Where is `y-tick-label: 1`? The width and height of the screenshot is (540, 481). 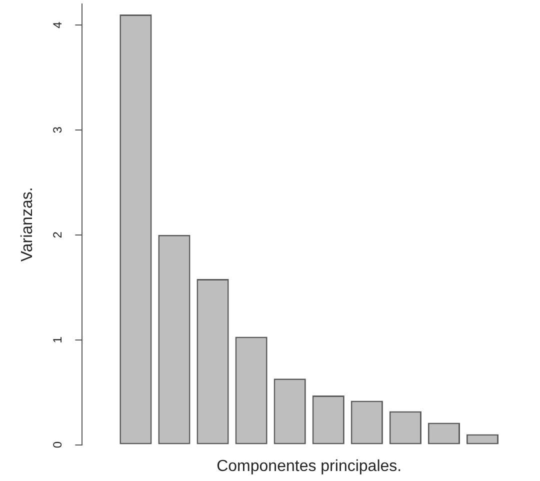 y-tick-label: 1 is located at coordinates (57, 340).